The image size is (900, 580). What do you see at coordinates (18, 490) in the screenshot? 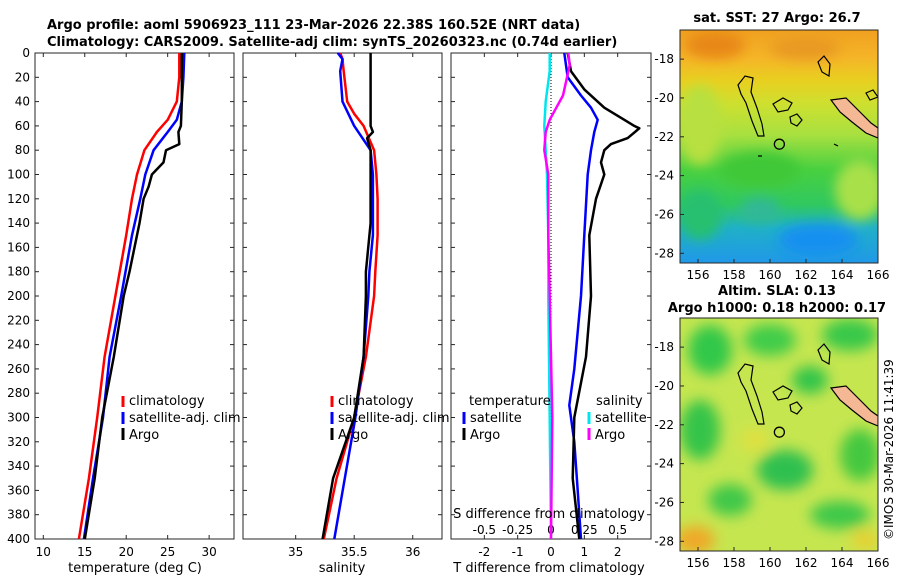
I see `depth-tick-label: 360` at bounding box center [18, 490].